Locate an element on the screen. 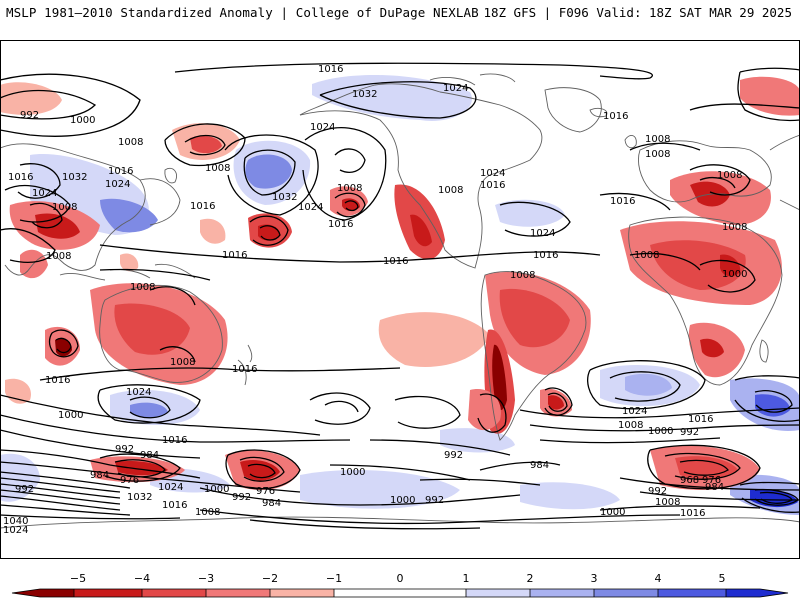 The height and width of the screenshot is (600, 800). colorbar-tick-label: −3 is located at coordinates (206, 578).